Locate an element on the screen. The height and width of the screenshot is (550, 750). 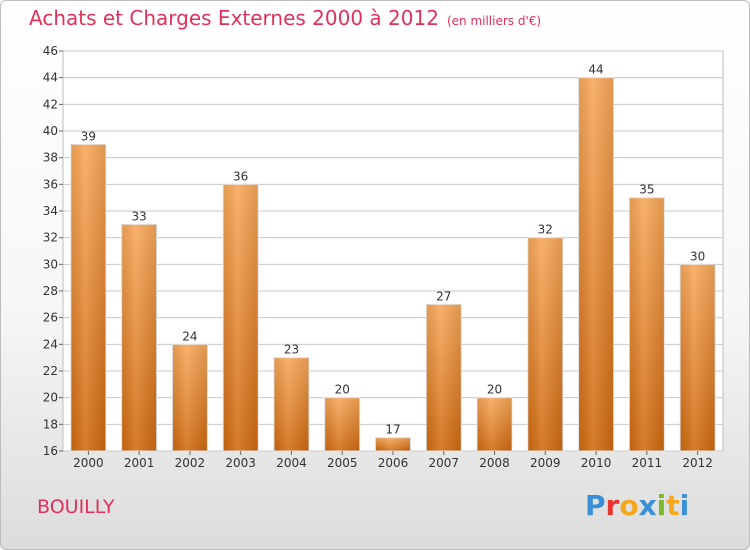
data-label: 33 is located at coordinates (139, 216).